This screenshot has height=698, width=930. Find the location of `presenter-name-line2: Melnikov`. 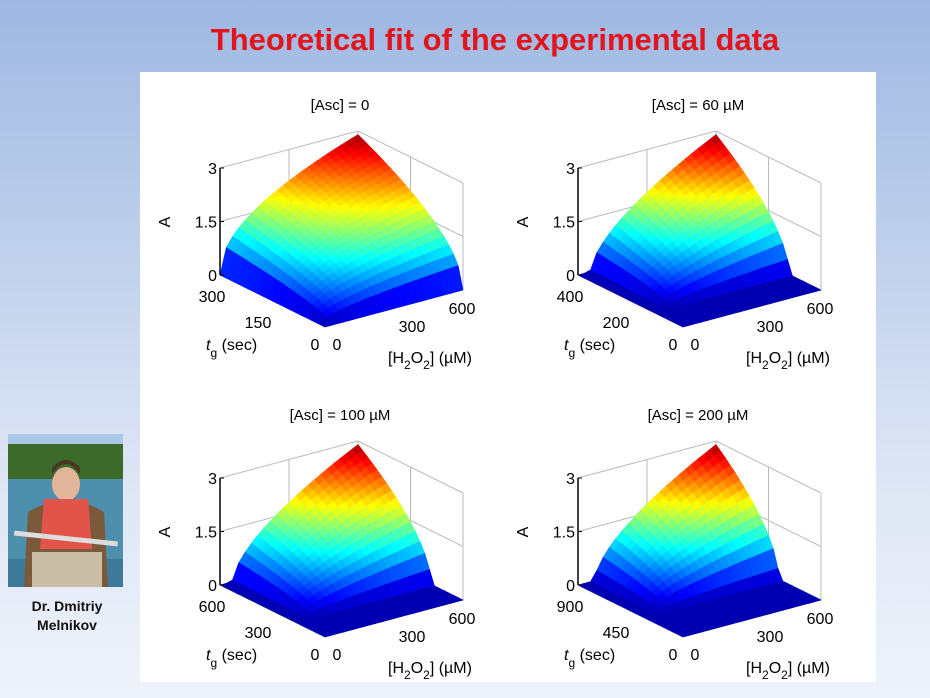

presenter-name-line2: Melnikov is located at coordinates (67, 625).